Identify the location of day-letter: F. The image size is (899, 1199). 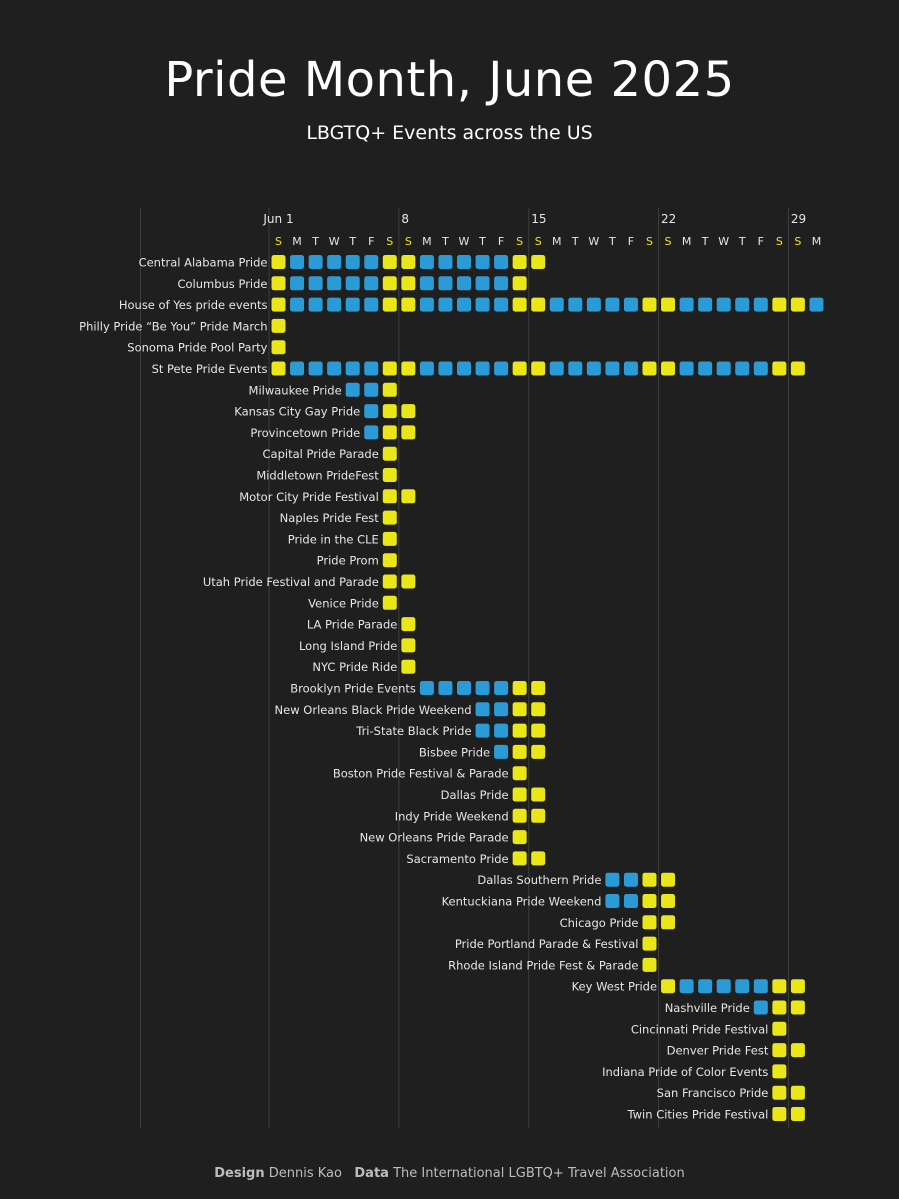
(761, 241).